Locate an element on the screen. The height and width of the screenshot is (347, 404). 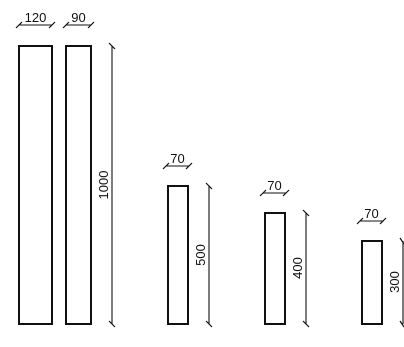
width-label-120: 120 is located at coordinates (36, 17).